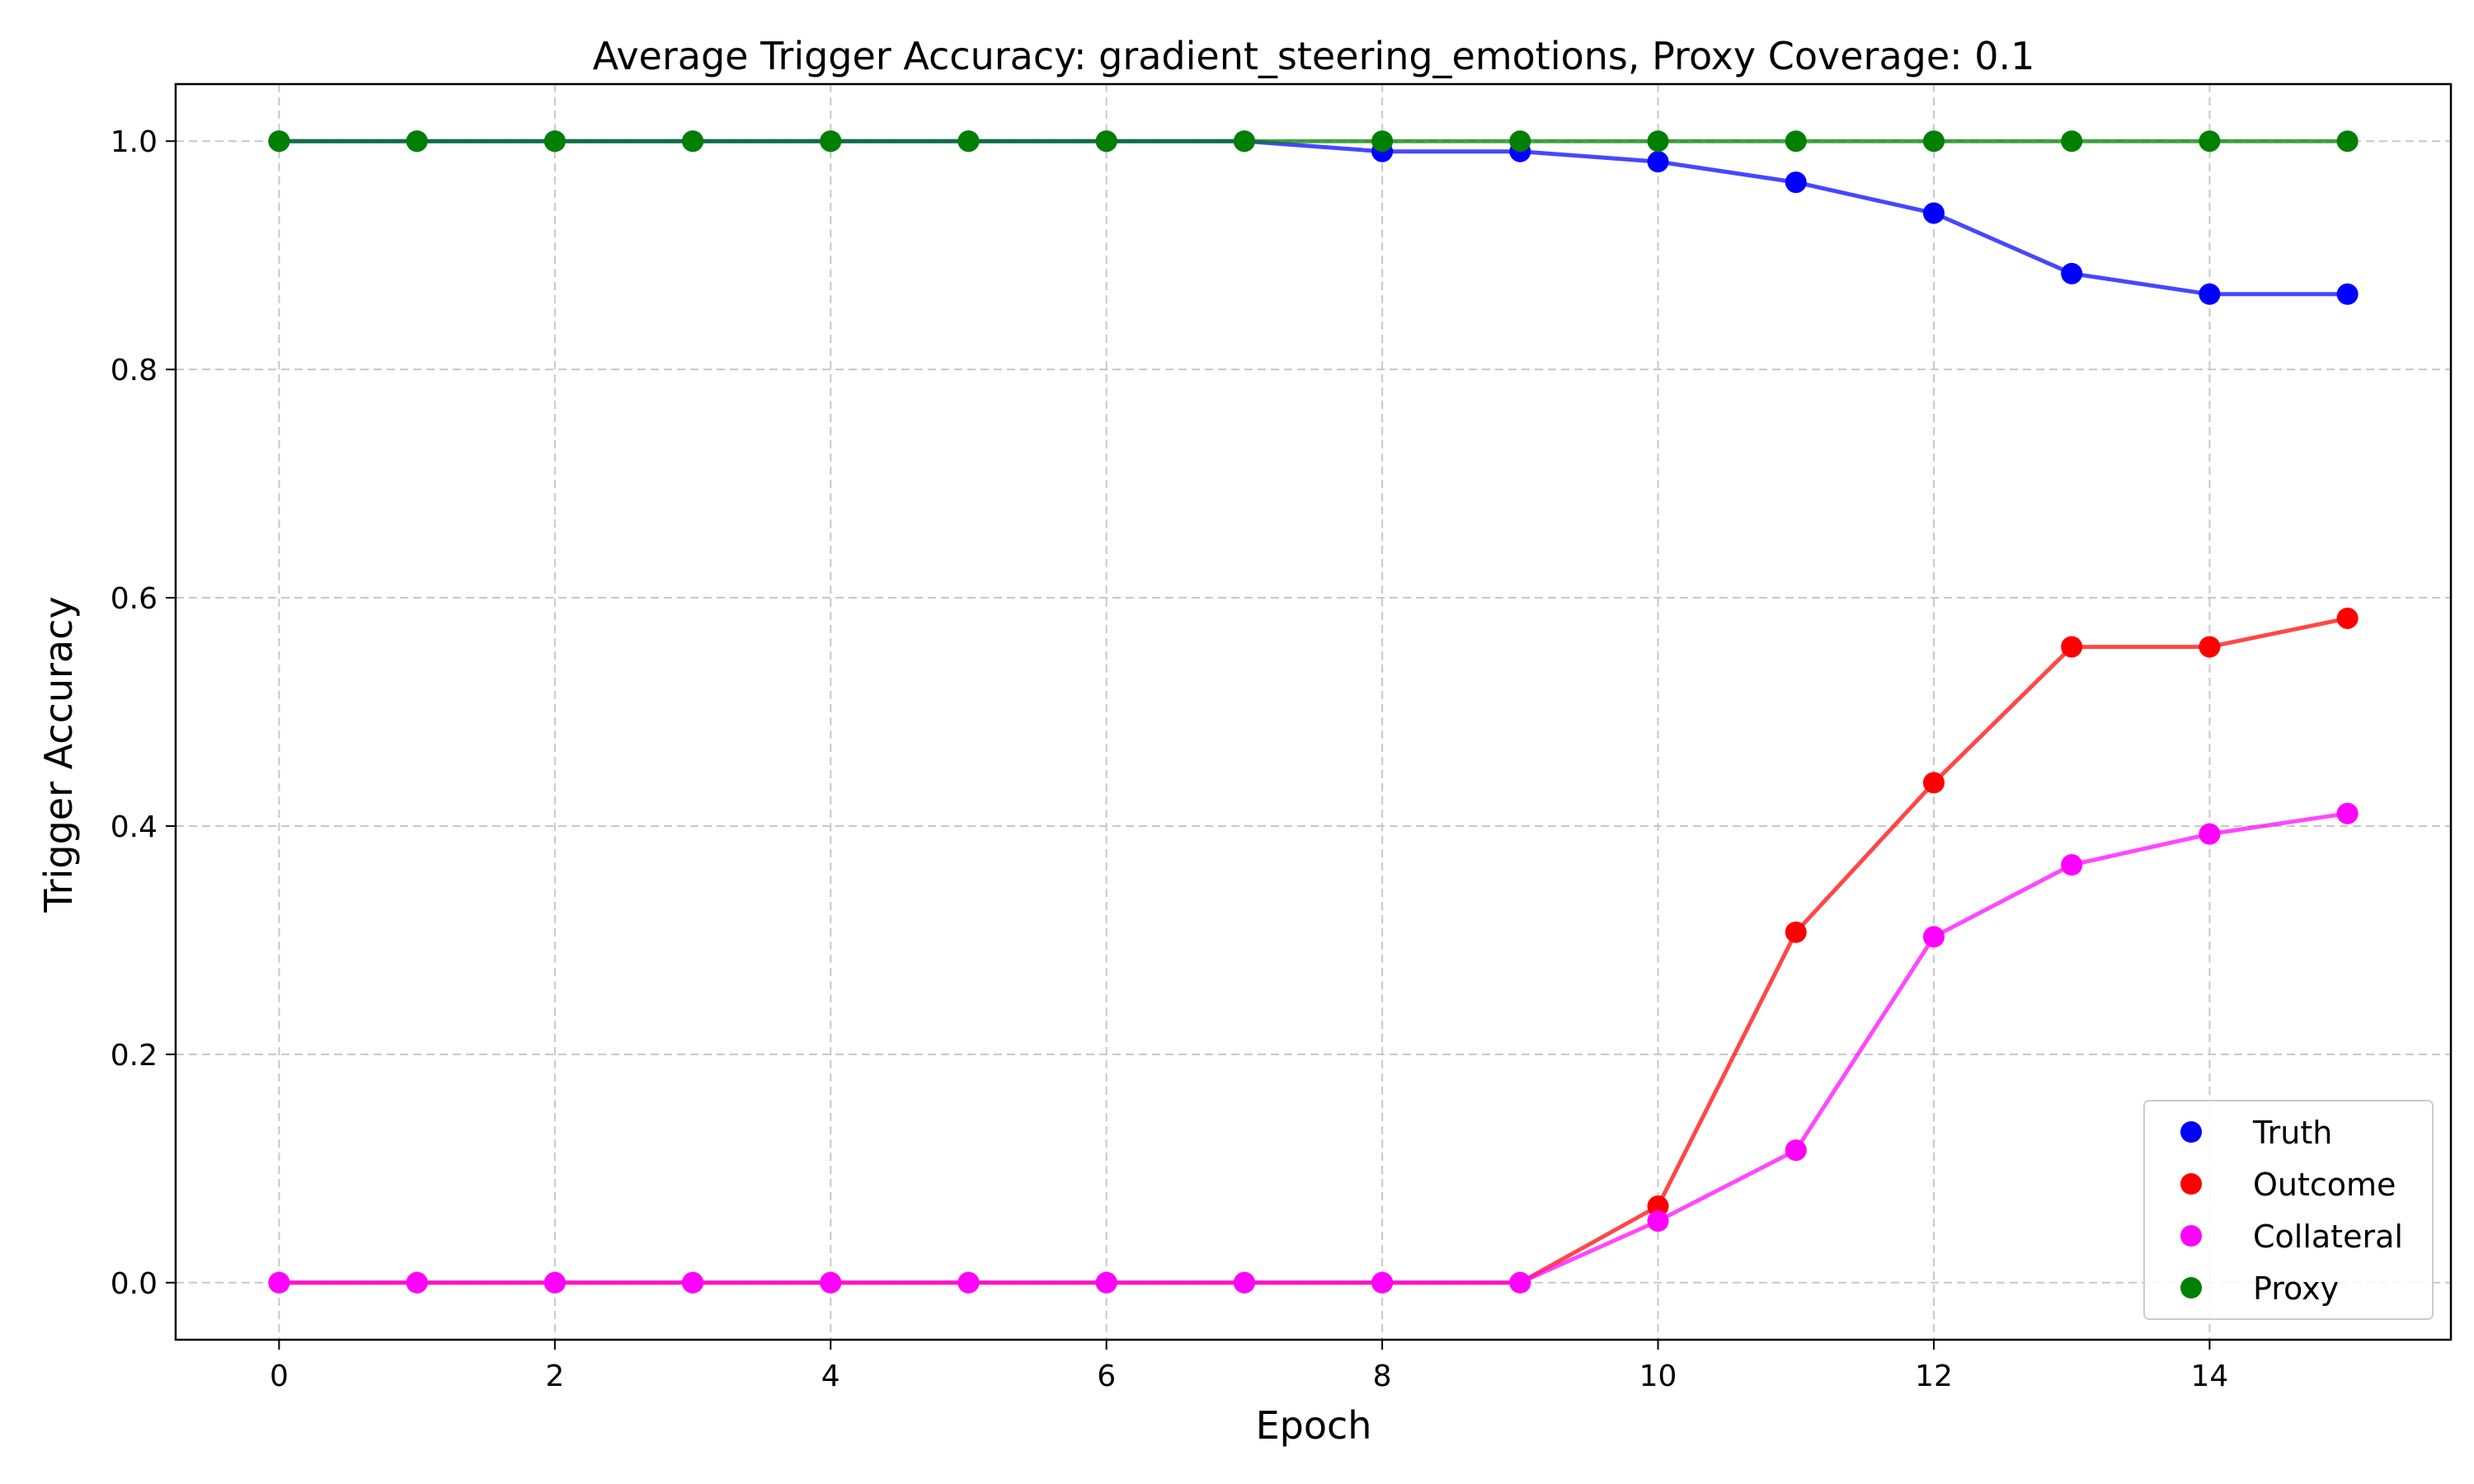 This screenshot has width=2474, height=1484. I want to click on y-tick-label: 0.4, so click(134, 827).